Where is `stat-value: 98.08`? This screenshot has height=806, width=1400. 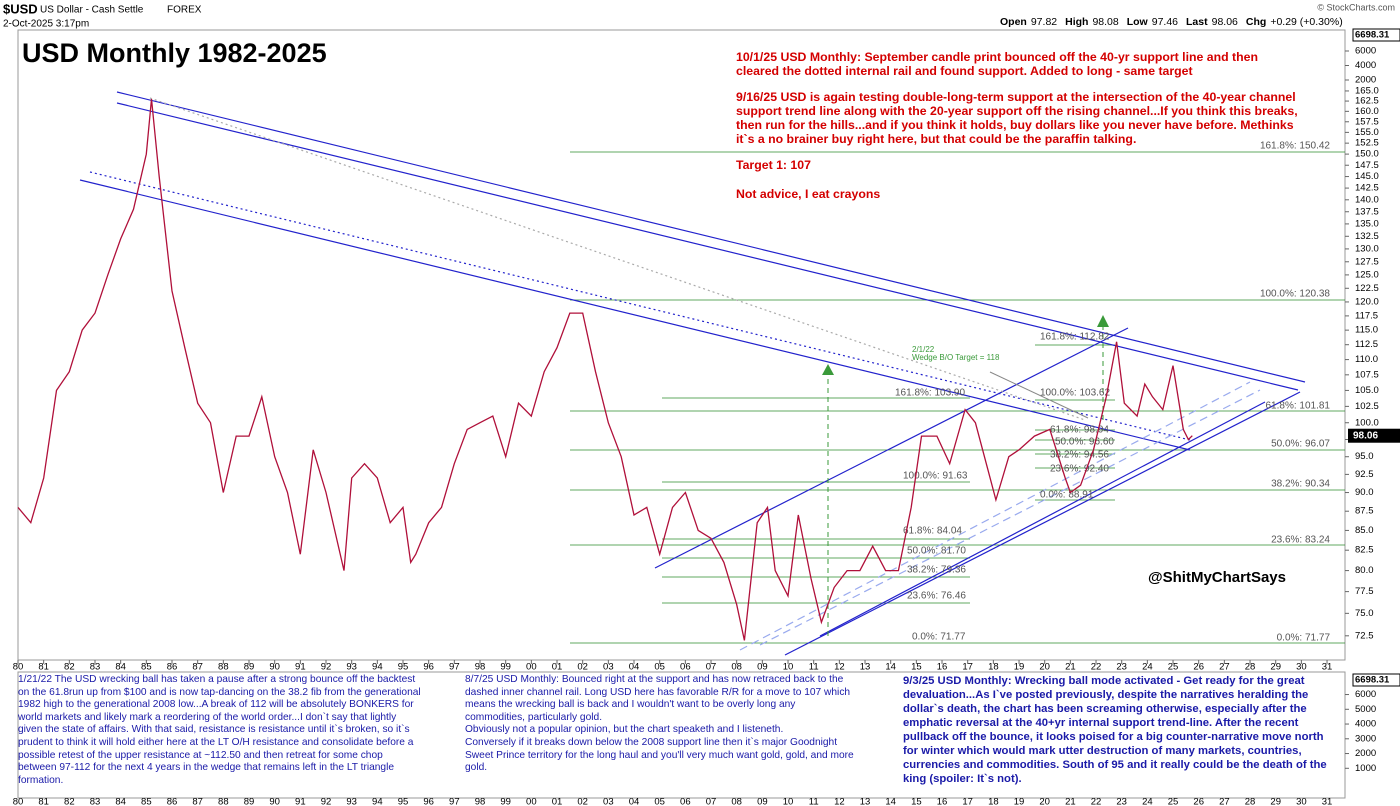
stat-value: 98.08 is located at coordinates (1105, 22).